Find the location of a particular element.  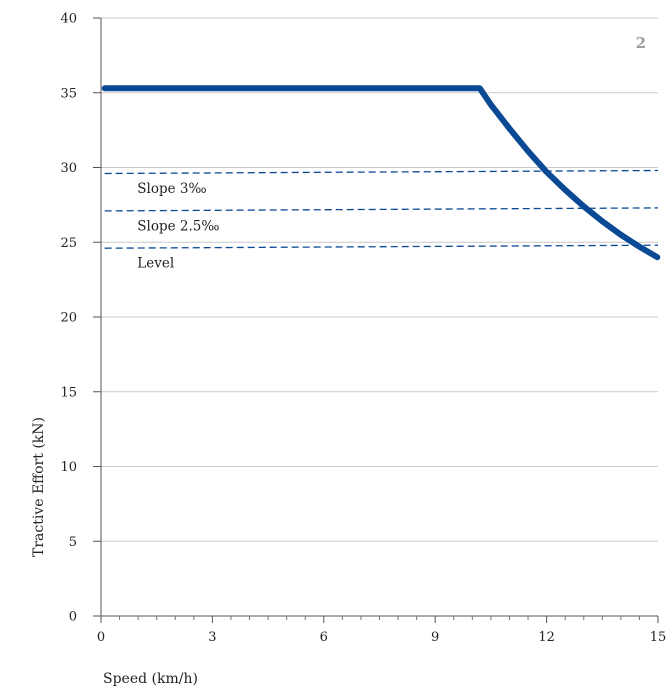

y-tick-label: 25 is located at coordinates (68, 243).